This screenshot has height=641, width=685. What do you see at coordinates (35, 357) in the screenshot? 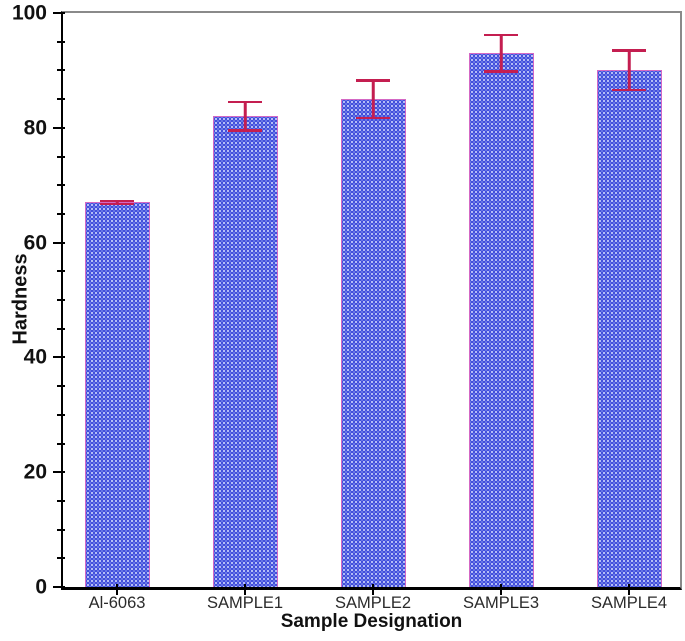
I see `y-tick-label: 40` at bounding box center [35, 357].